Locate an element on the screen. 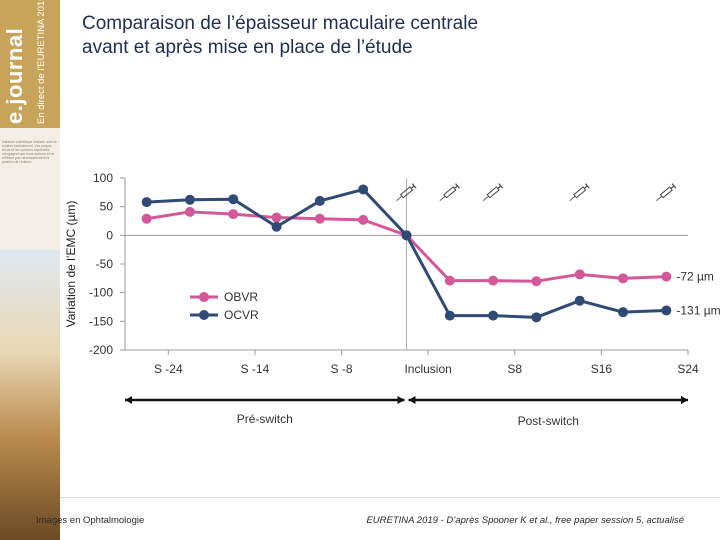 Image resolution: width=720 pixels, height=540 pixels. brand-band: e.journal En direct de l'EURETINA 2019 is located at coordinates (30, 64).